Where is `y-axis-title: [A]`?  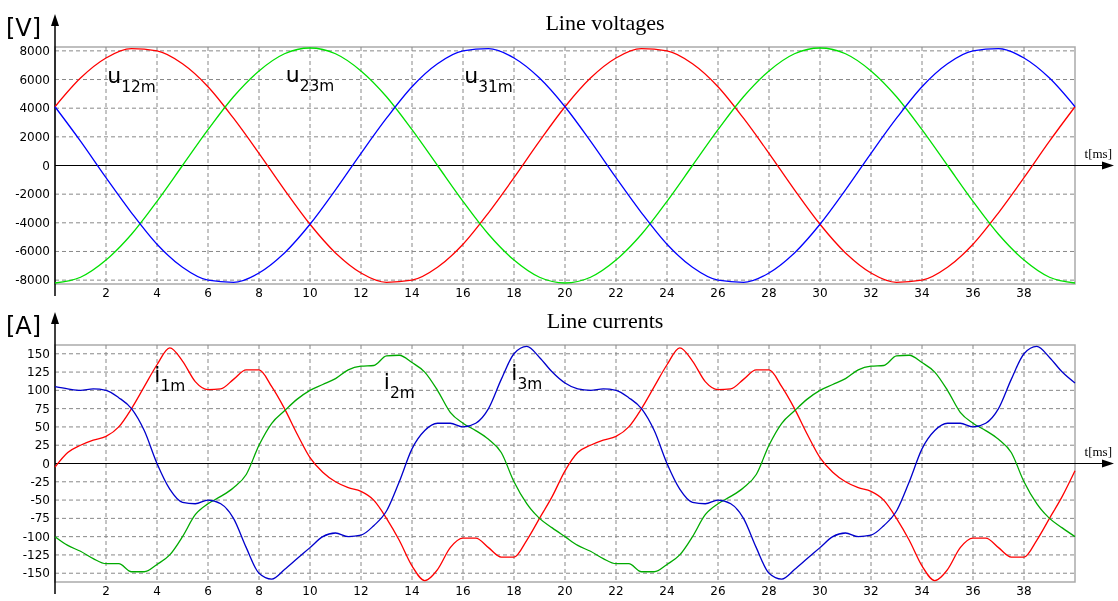
y-axis-title: [A] is located at coordinates (24, 326).